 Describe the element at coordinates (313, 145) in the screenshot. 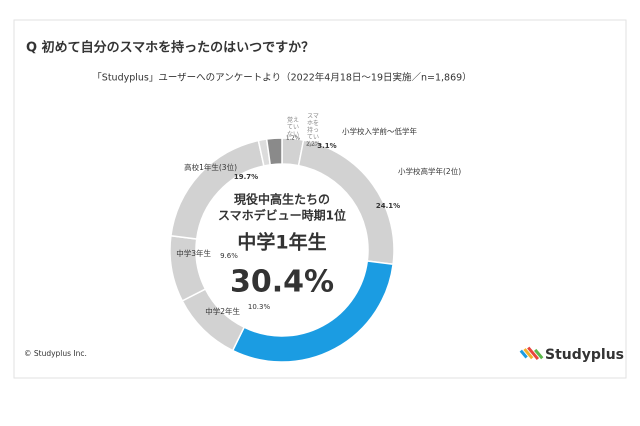

I see `value-label: 2.2%` at that location.